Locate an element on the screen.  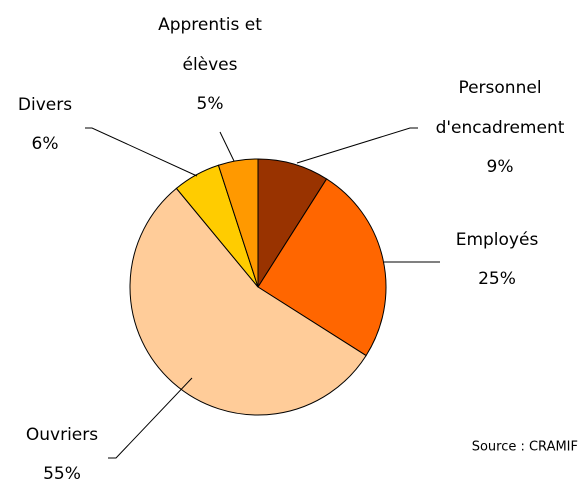
value-label: 55% is located at coordinates (62, 472).